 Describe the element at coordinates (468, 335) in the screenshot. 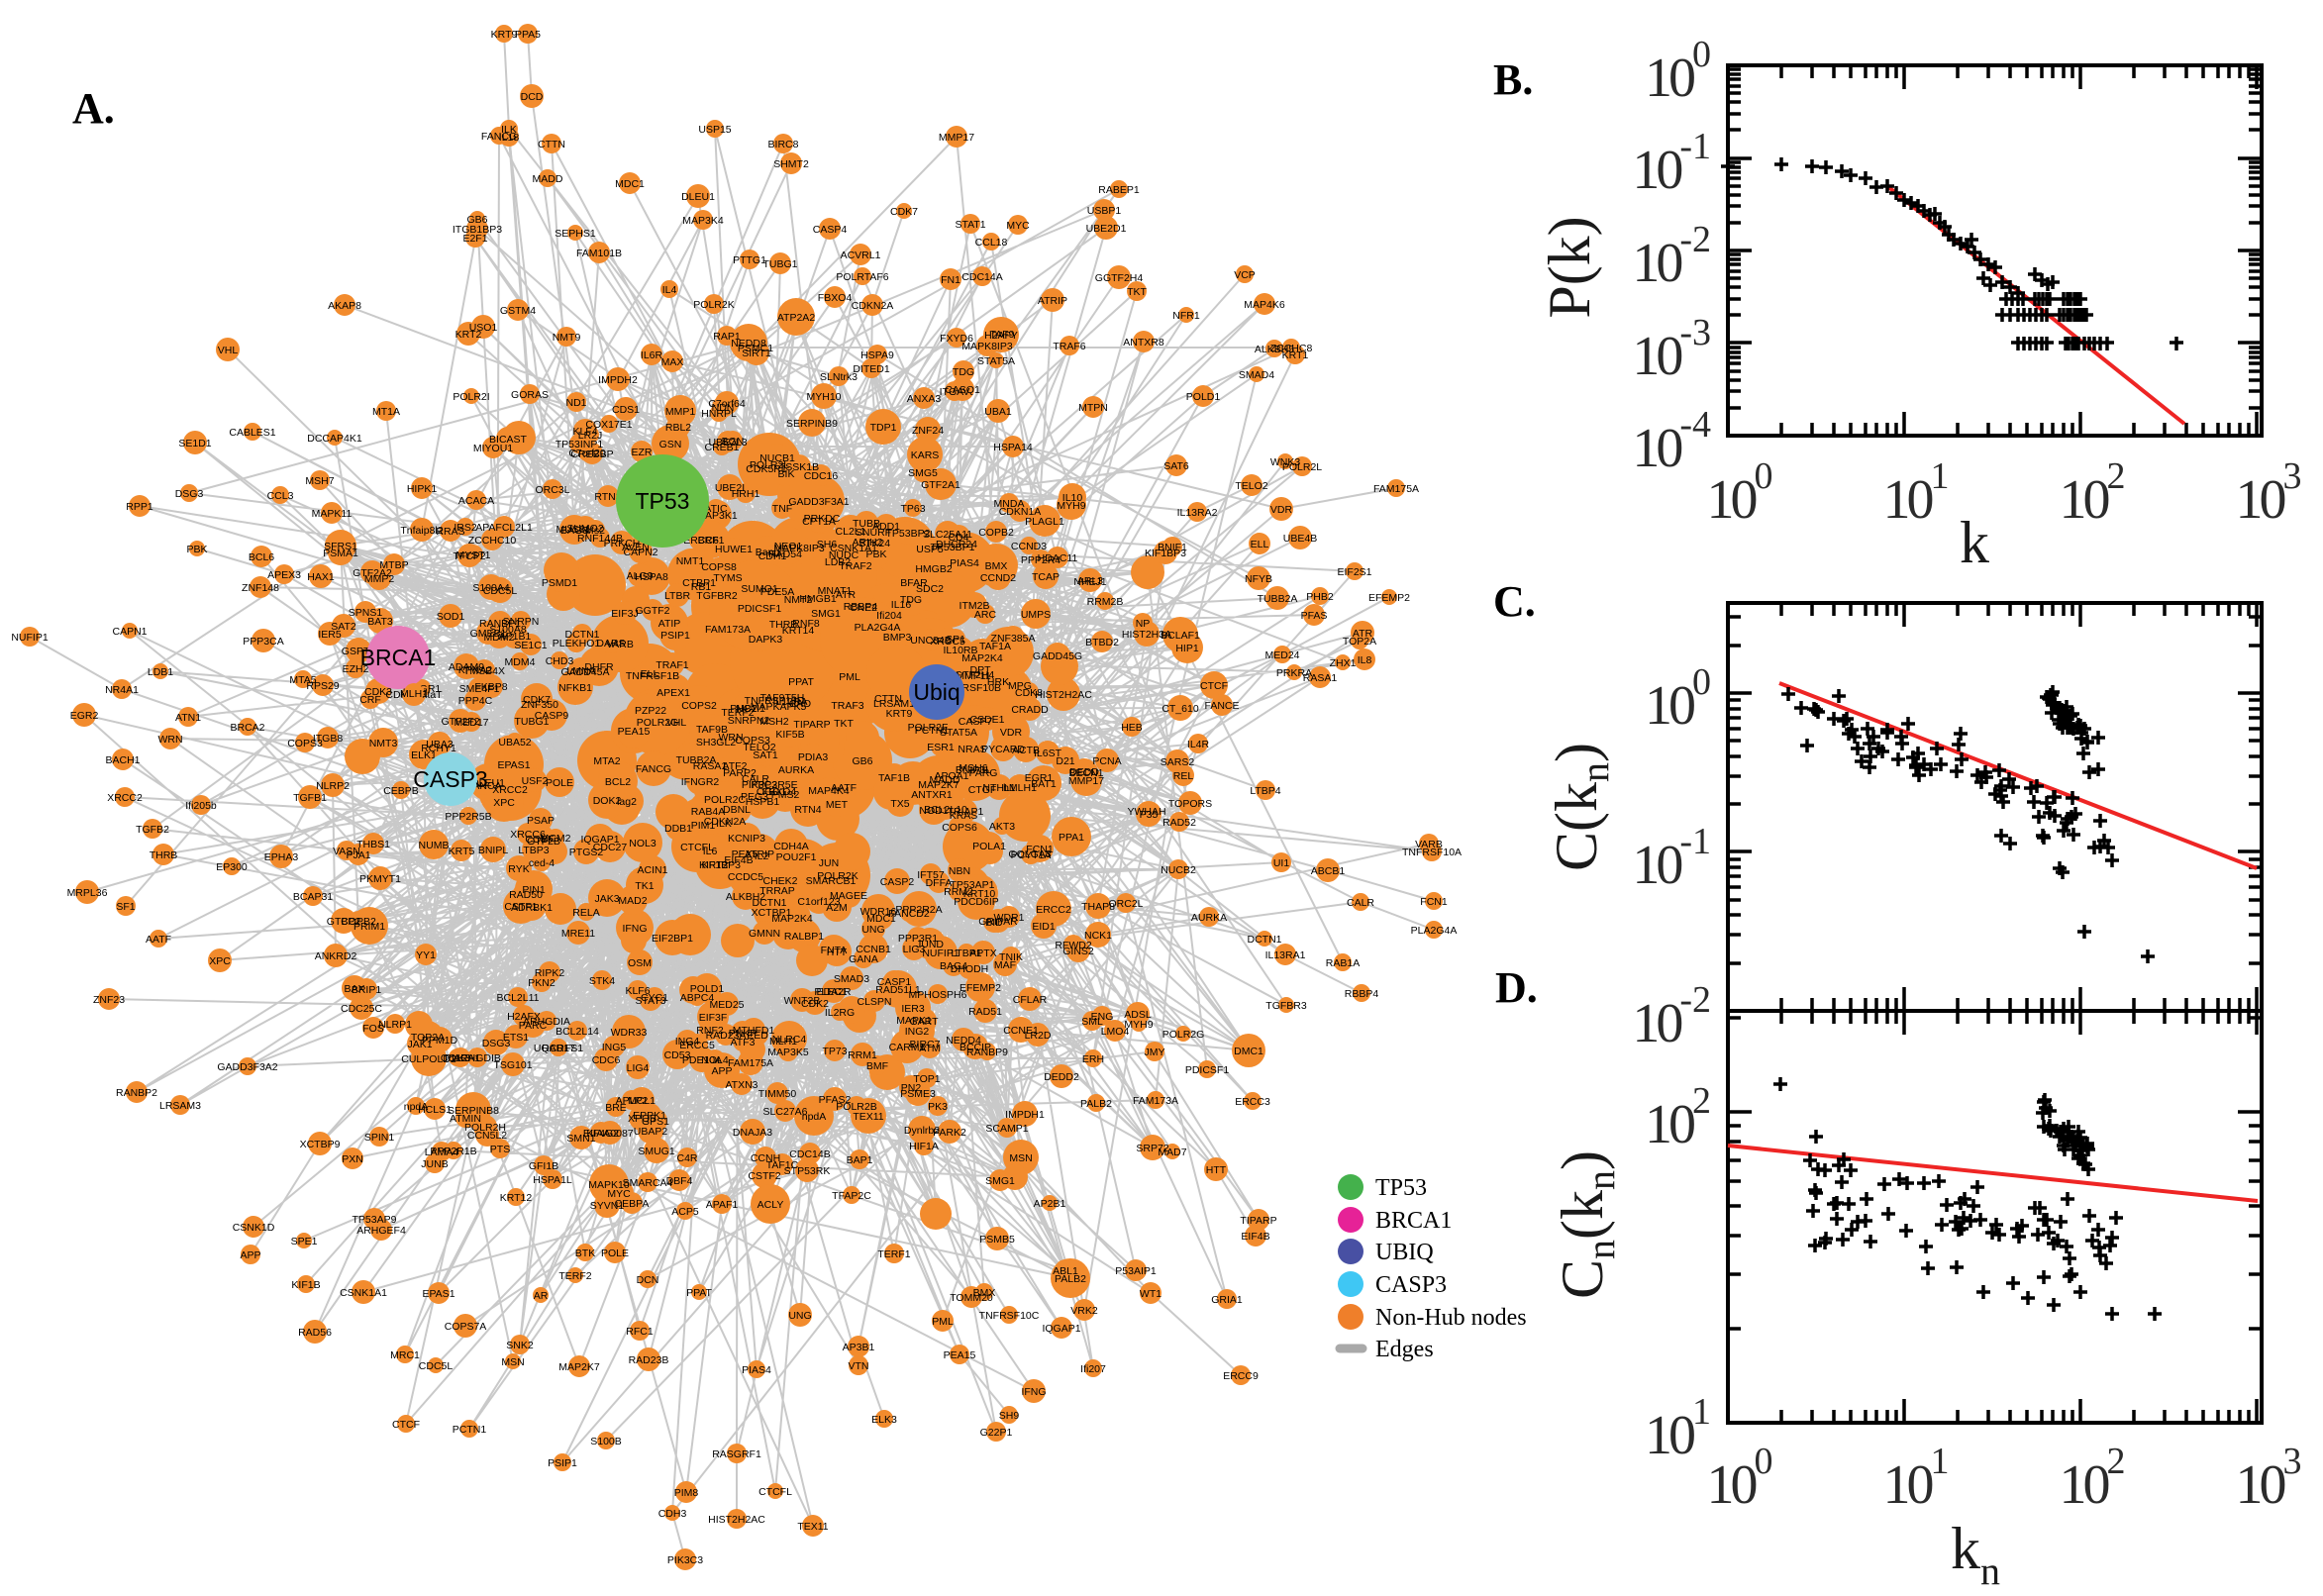

I see `svg-text: KRT2` at that location.